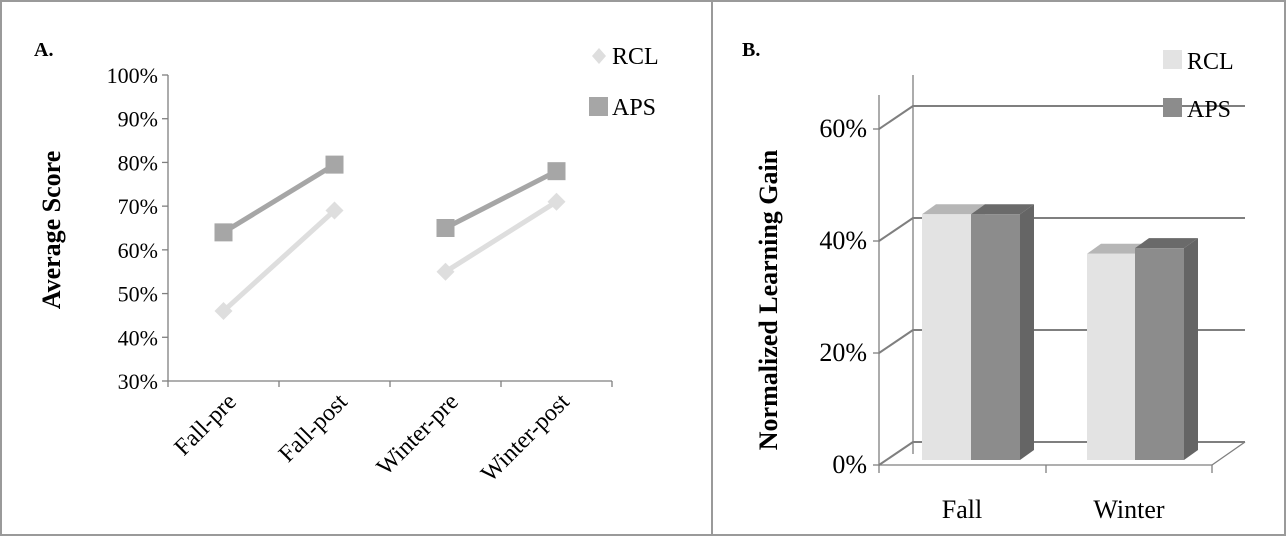  Describe the element at coordinates (1228, 453) in the screenshot. I see `floor-right-edge` at that location.